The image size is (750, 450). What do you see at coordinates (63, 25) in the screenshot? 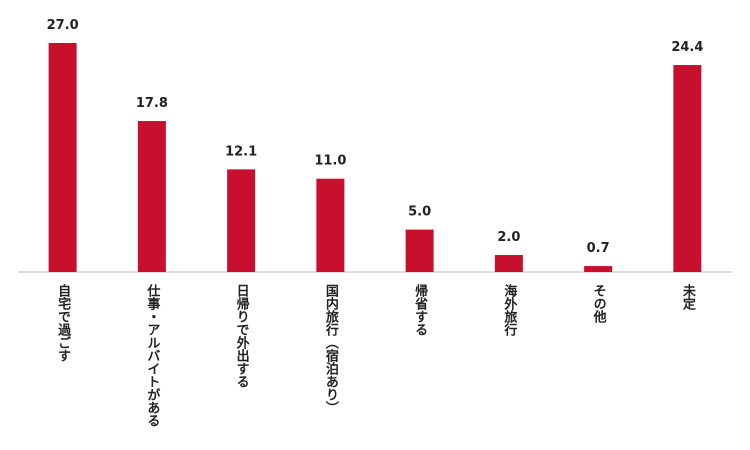
I see `data-label: 27.0` at bounding box center [63, 25].